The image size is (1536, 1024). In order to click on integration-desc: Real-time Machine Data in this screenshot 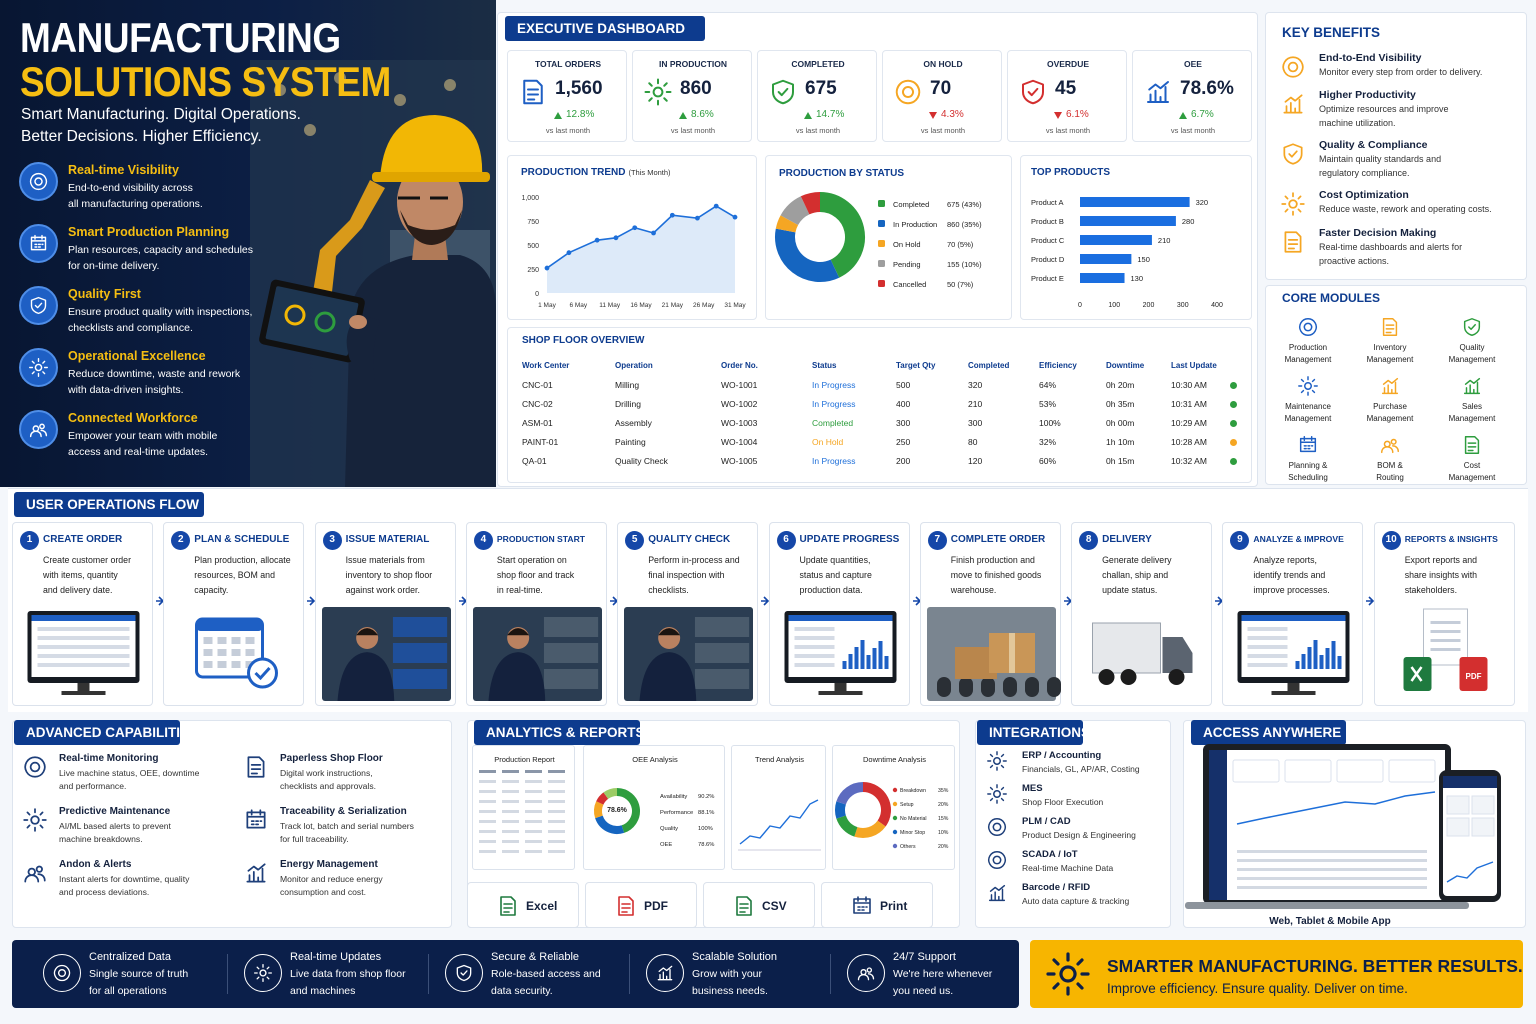, I will do `click(1068, 868)`.